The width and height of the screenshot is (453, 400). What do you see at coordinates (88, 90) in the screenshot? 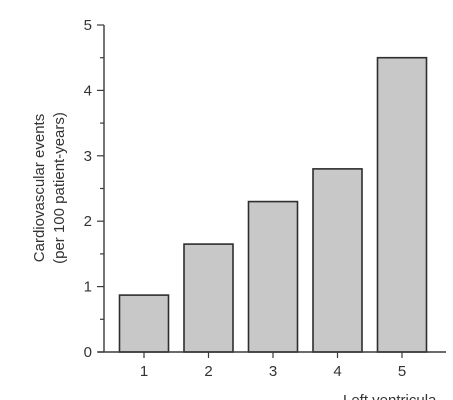
I see `y-tick-label: 4` at bounding box center [88, 90].